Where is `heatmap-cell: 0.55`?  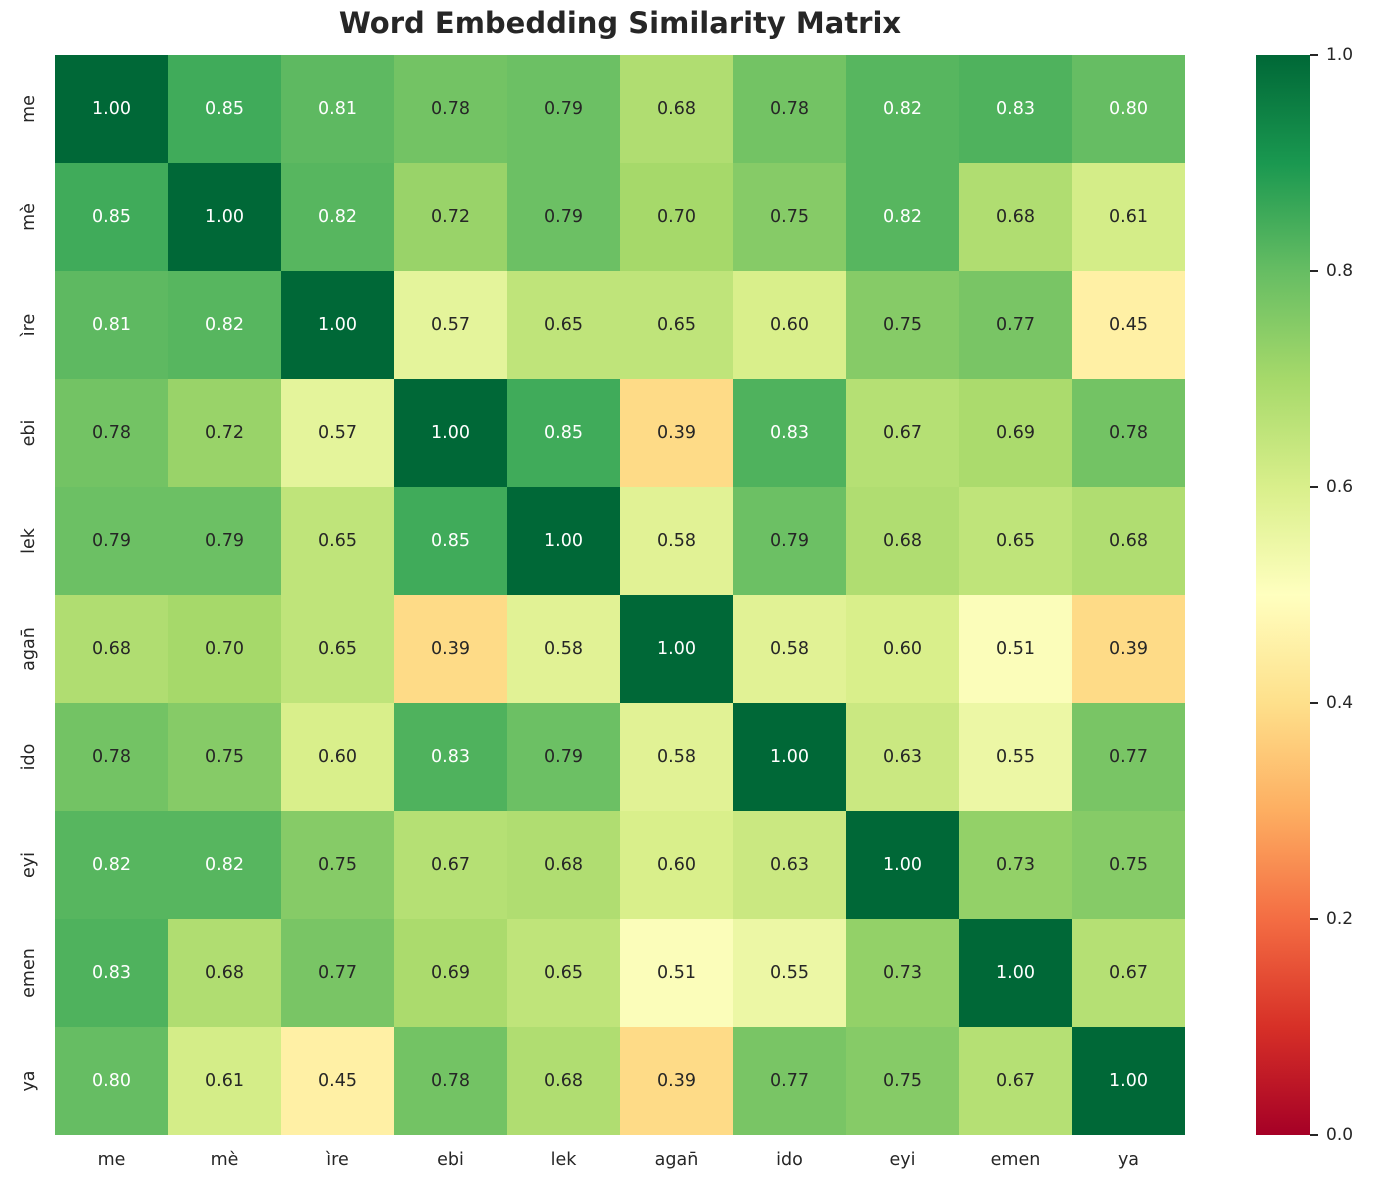
heatmap-cell: 0.55 is located at coordinates (789, 973).